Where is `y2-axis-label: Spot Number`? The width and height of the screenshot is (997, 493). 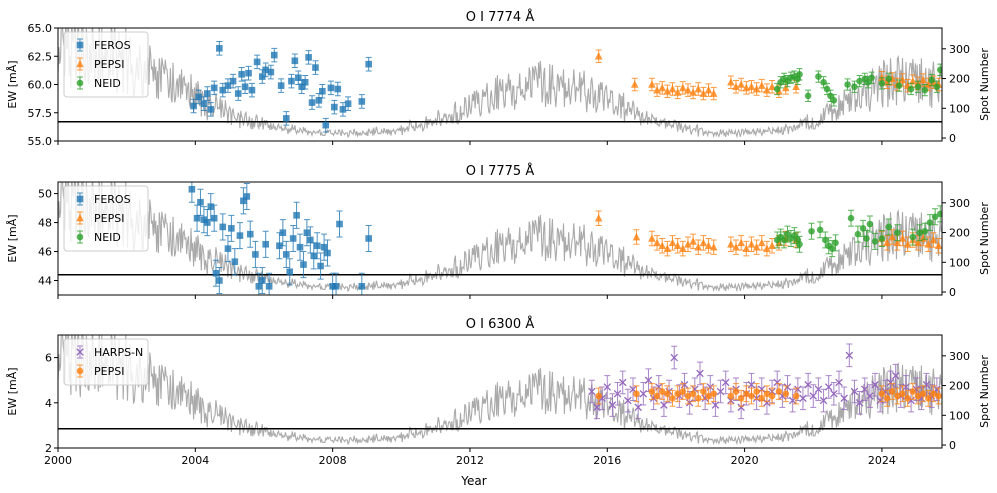 y2-axis-label: Spot Number is located at coordinates (984, 238).